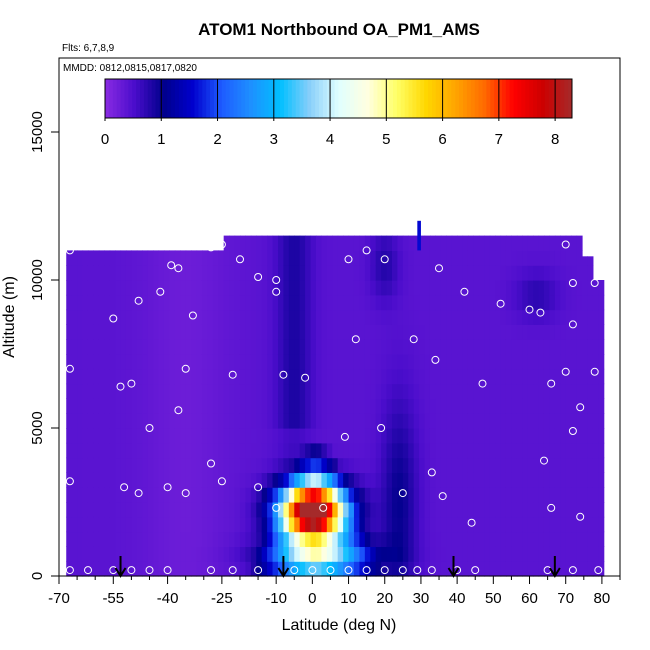  I want to click on flights-label: Flts: 6,7,8,9, so click(88, 48).